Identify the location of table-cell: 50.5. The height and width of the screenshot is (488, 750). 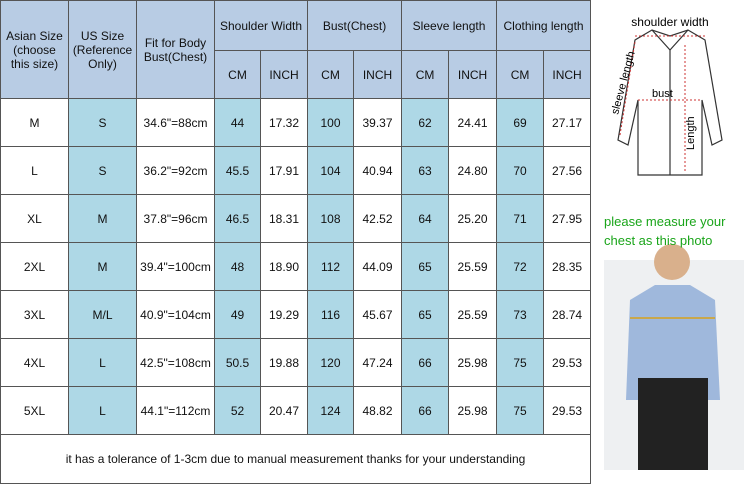
(237, 362).